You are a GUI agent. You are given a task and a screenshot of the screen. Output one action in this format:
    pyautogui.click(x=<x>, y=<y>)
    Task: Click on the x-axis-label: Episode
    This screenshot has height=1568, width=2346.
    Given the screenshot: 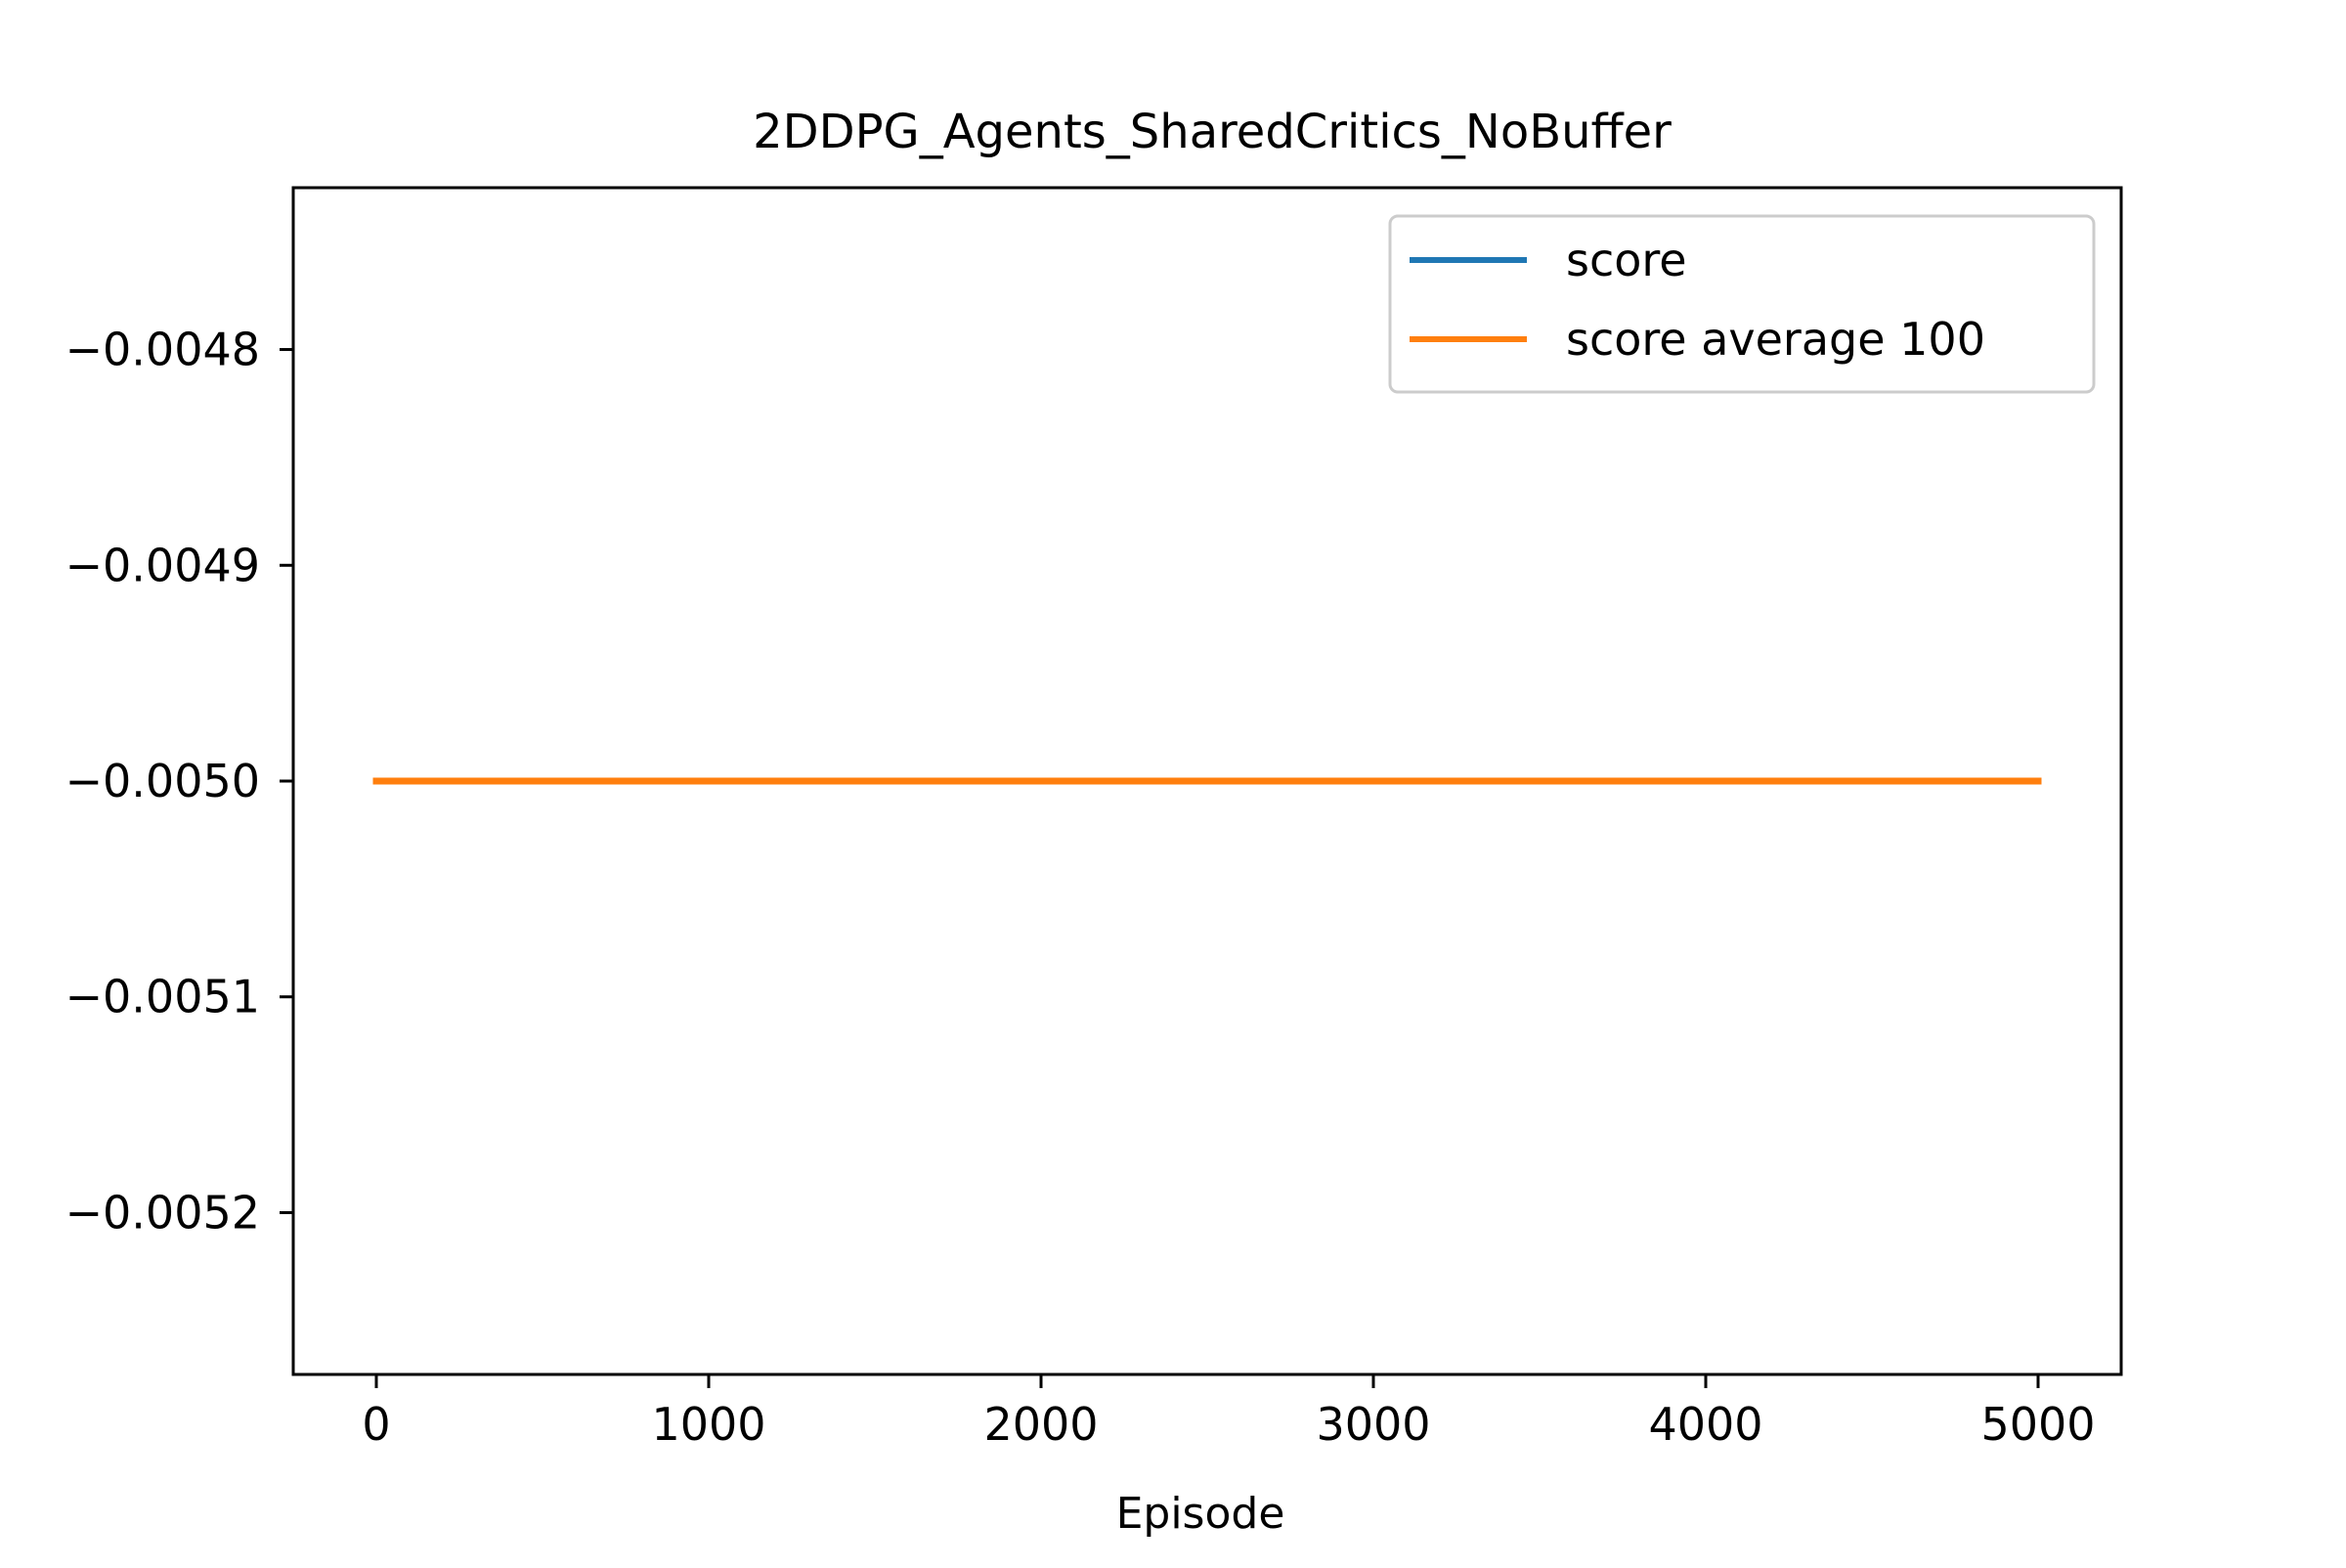 What is the action you would take?
    pyautogui.click(x=1201, y=1514)
    